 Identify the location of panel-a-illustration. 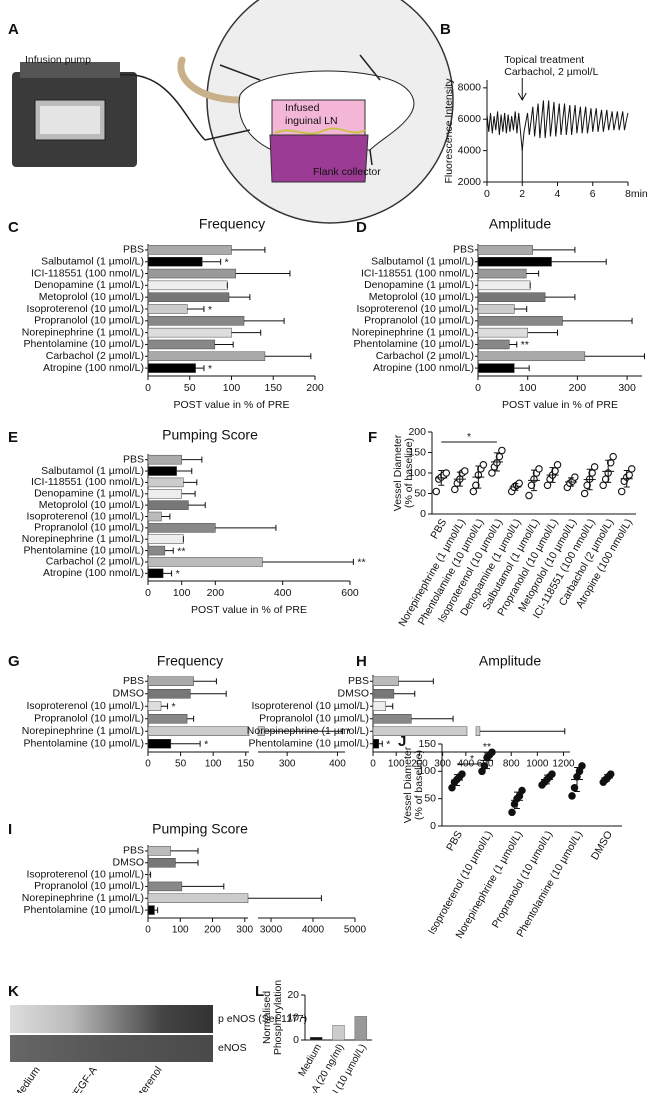
(233, 112).